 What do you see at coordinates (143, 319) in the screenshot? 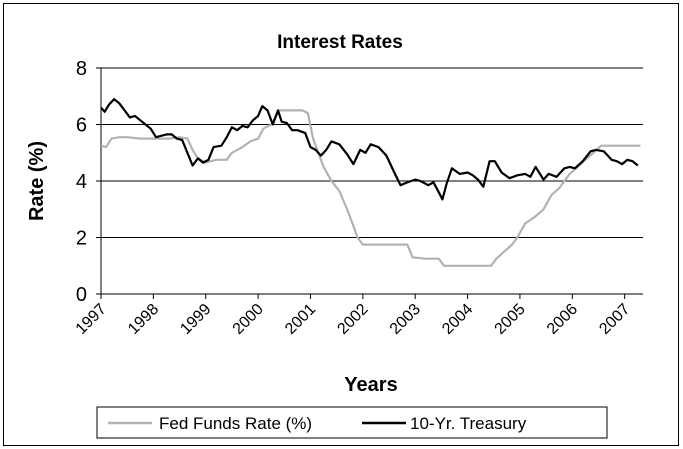
I see `x-tick-label: 1998` at bounding box center [143, 319].